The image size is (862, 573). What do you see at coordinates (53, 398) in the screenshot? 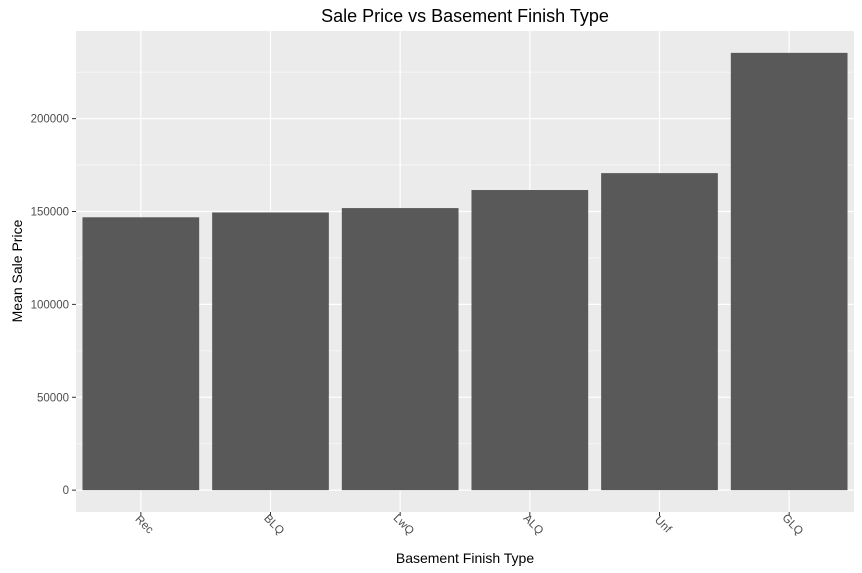
I see `y-tick-label: 50000` at bounding box center [53, 398].